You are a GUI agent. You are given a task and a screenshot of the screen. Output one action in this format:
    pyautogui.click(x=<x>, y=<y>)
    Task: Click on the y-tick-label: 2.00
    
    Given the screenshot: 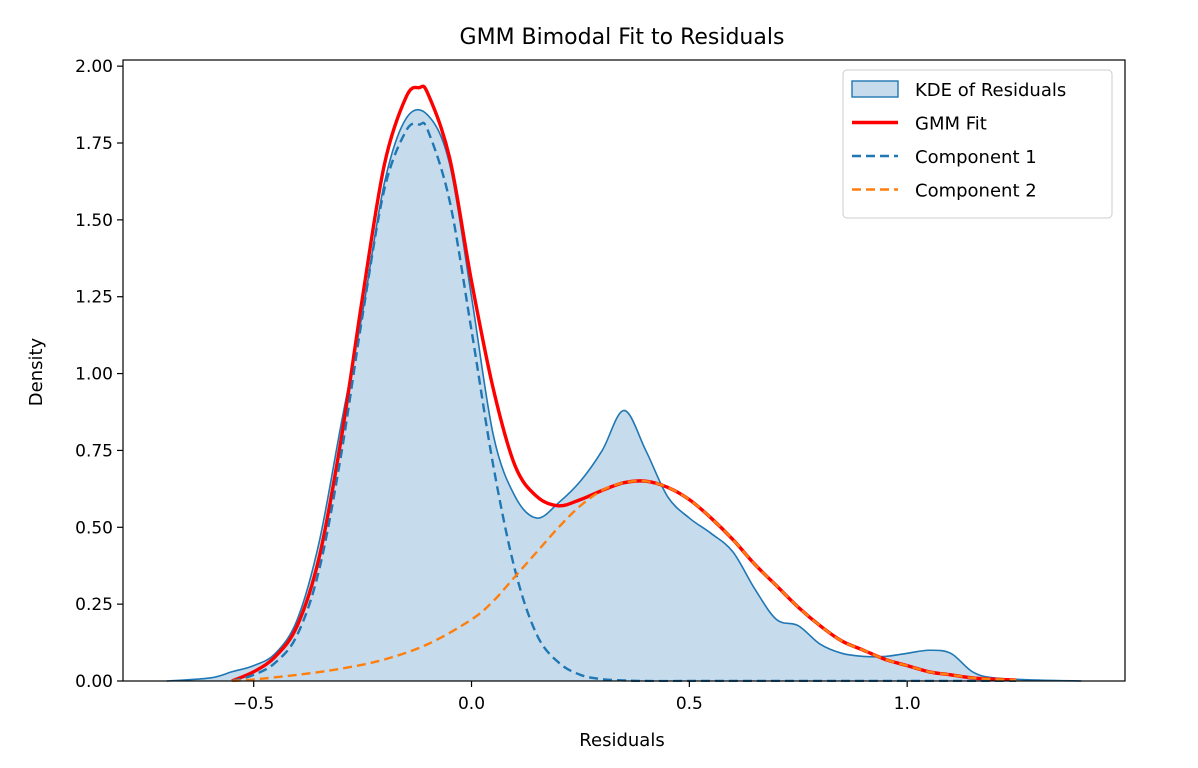 What is the action you would take?
    pyautogui.click(x=94, y=67)
    